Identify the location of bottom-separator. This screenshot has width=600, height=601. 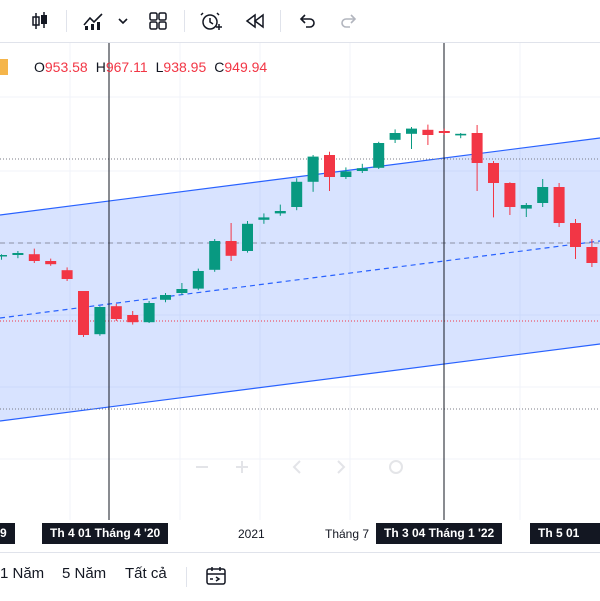
(186, 577).